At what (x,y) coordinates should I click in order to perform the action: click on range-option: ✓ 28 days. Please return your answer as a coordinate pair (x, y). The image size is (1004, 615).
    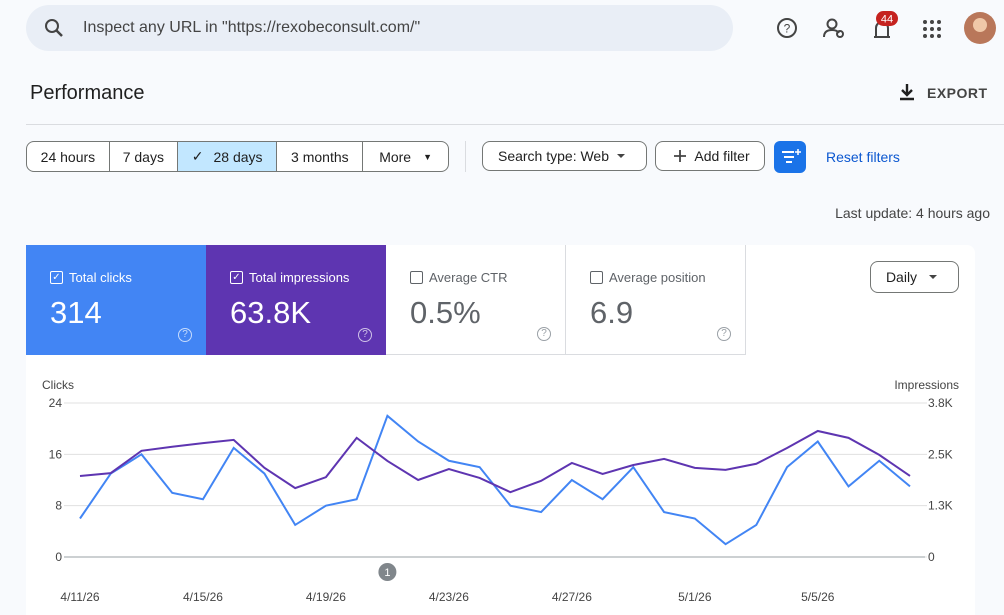
    Looking at the image, I should click on (227, 156).